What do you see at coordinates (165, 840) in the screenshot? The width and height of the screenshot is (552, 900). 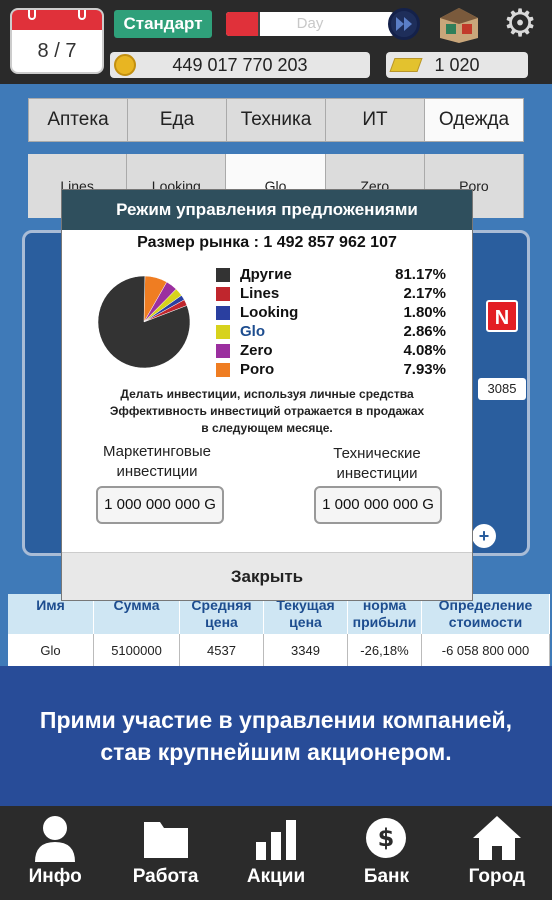 I see `folder-icon` at bounding box center [165, 840].